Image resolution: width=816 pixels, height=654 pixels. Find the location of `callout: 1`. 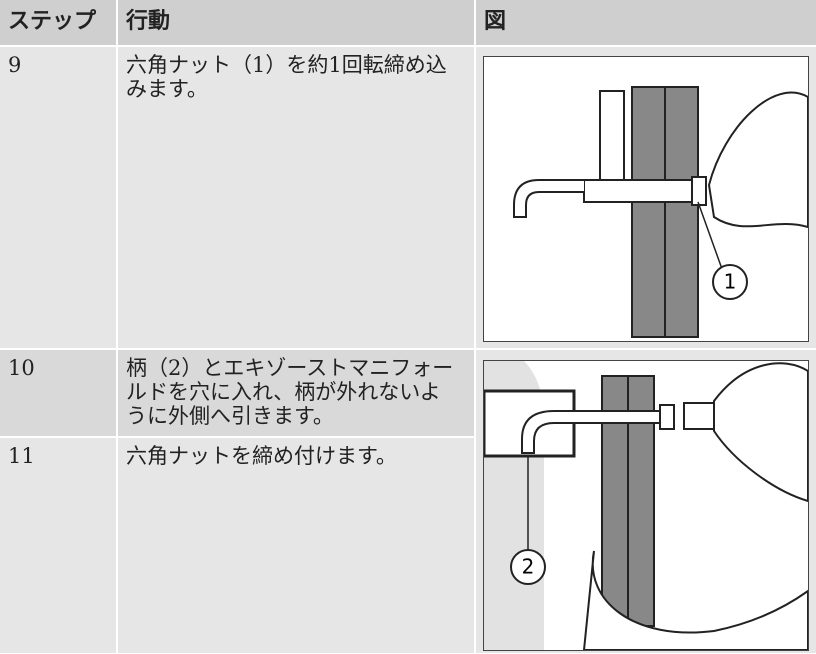

callout: 1 is located at coordinates (730, 282).